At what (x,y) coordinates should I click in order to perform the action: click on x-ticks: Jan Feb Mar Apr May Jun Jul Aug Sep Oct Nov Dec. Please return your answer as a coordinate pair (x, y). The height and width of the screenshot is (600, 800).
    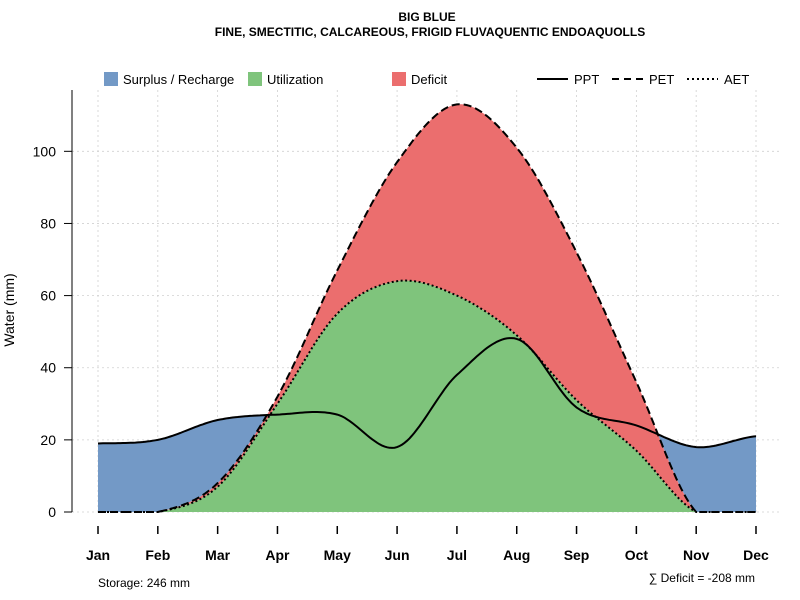
    Looking at the image, I should click on (427, 544).